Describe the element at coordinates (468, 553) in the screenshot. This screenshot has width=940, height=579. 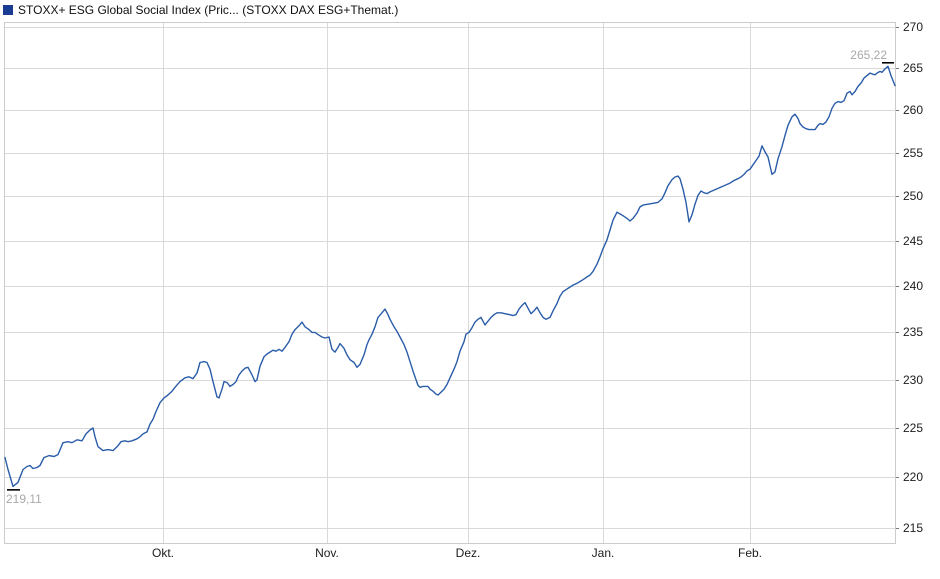
I see `x-axis-label: Dez.` at that location.